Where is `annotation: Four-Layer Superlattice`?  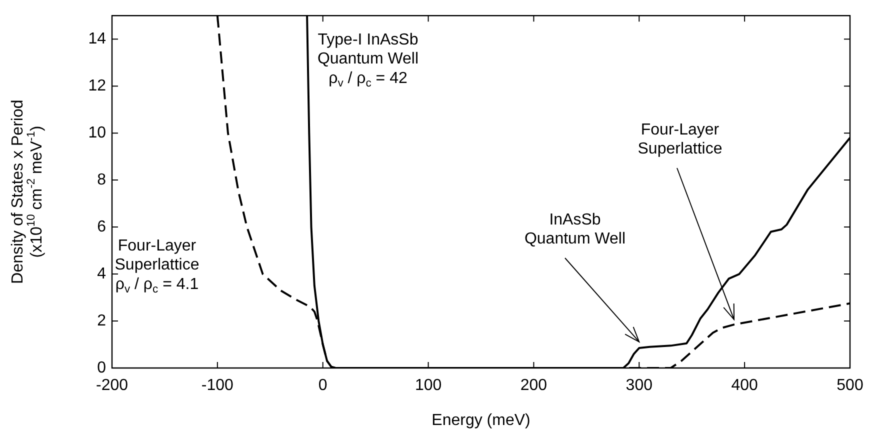 annotation: Four-Layer Superlattice is located at coordinates (680, 139).